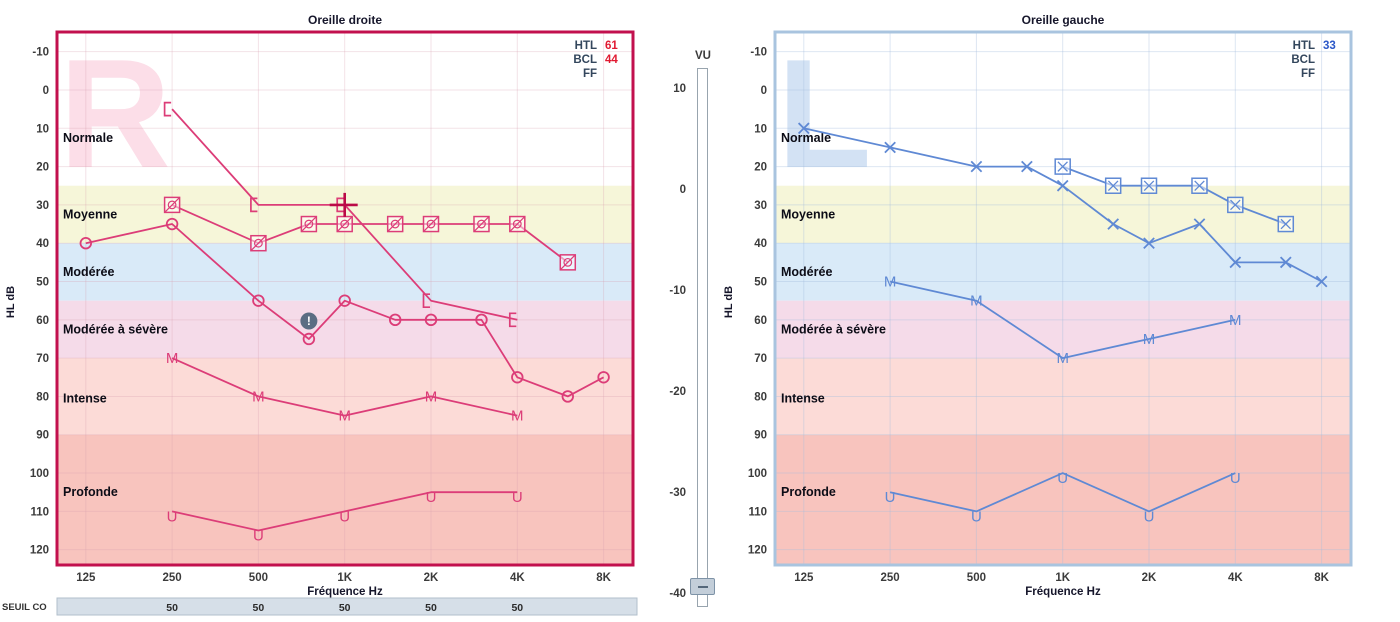  What do you see at coordinates (42, 397) in the screenshot?
I see `y-tick-80: 80` at bounding box center [42, 397].